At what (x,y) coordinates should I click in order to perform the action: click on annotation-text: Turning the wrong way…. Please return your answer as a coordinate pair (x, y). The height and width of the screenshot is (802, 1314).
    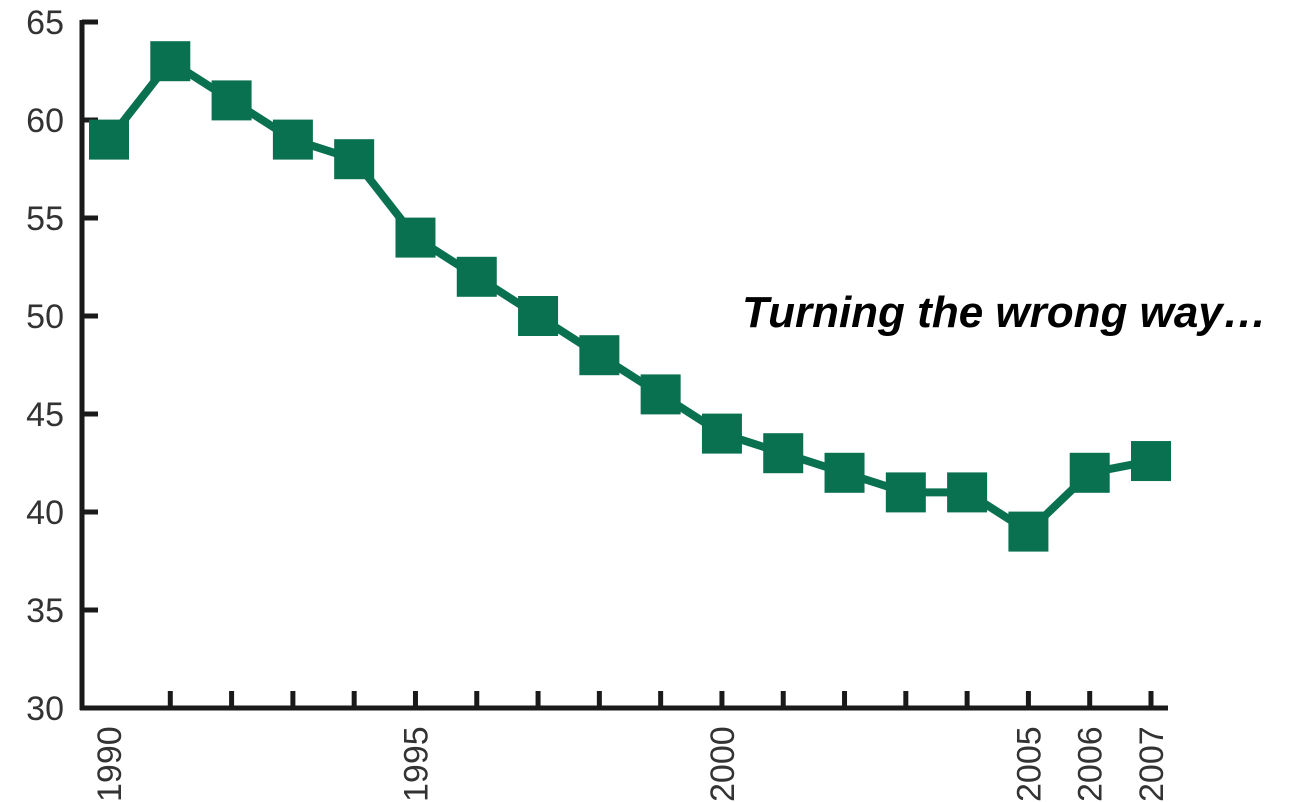
    Looking at the image, I should click on (1004, 312).